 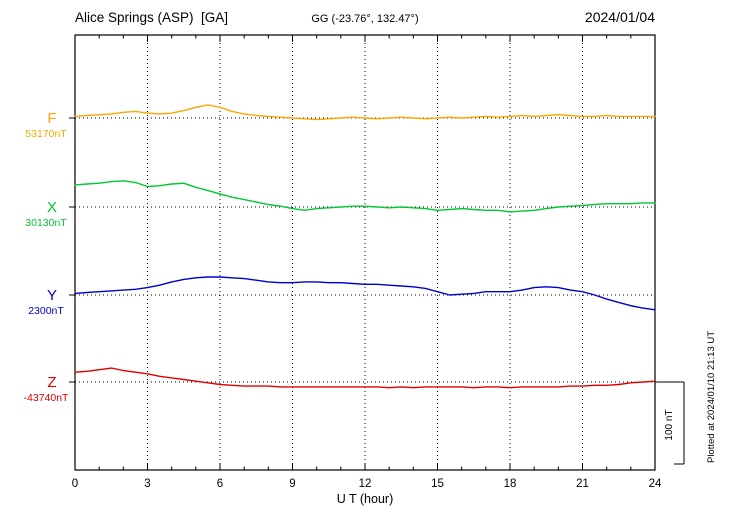 I want to click on x-tick-label: 21, so click(x=582, y=484).